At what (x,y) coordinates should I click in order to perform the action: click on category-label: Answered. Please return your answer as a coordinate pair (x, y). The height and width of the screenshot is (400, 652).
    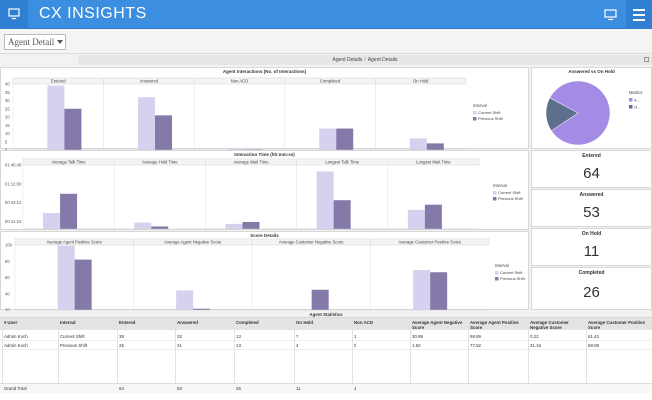
    Looking at the image, I should click on (149, 80).